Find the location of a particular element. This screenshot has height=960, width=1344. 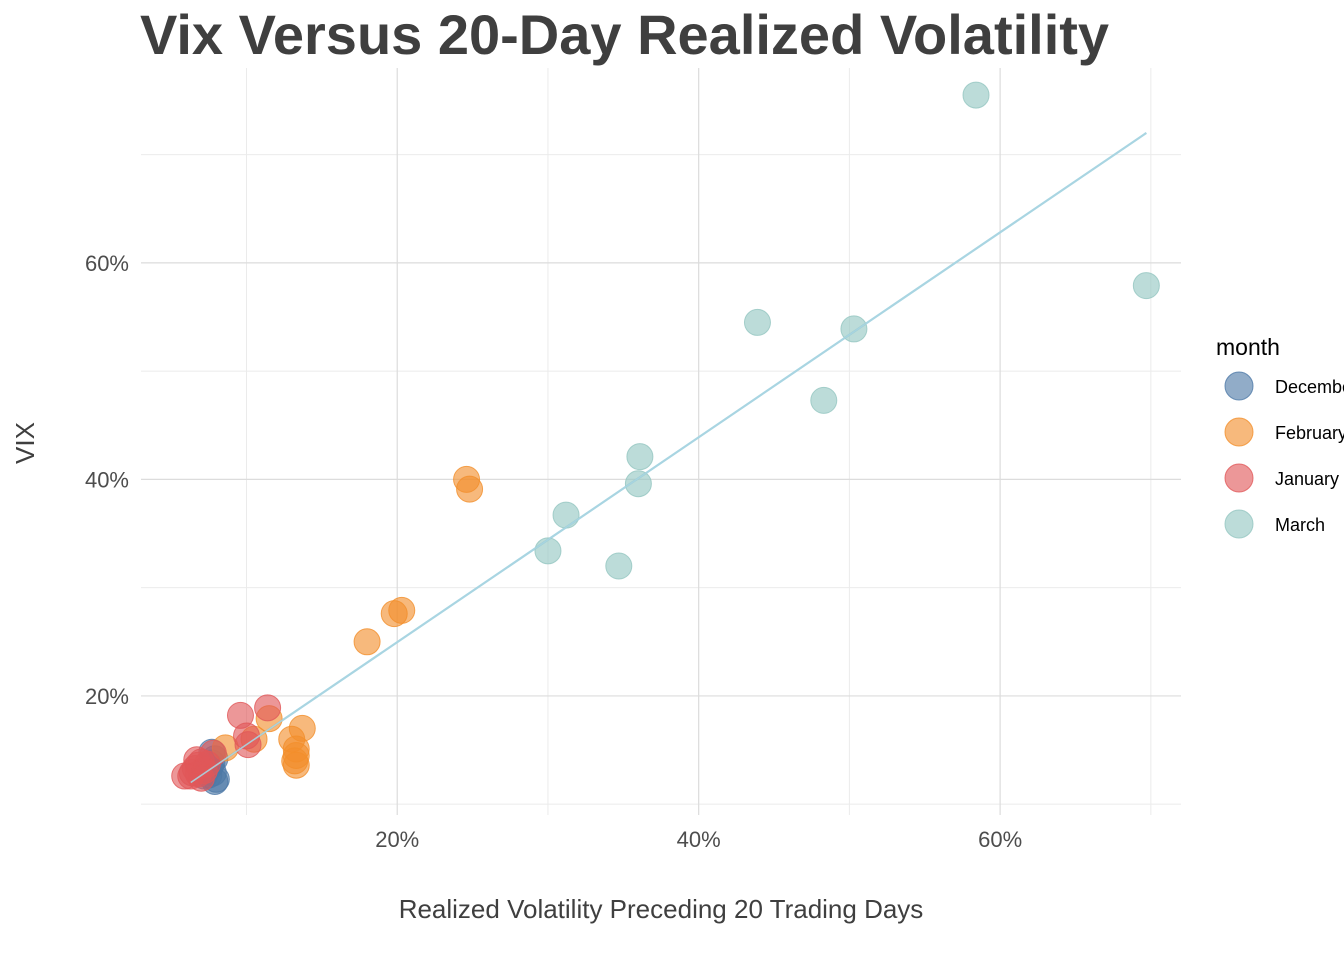

y-tick-label: 40% is located at coordinates (107, 479).